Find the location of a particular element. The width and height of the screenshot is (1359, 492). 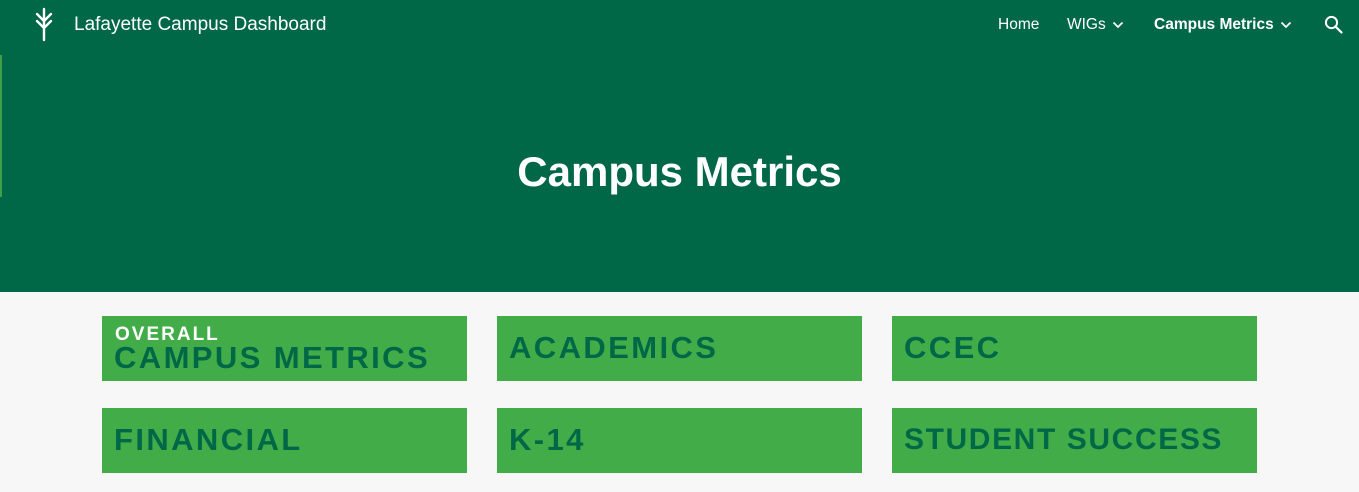

tile-label: CCEC is located at coordinates (953, 347).